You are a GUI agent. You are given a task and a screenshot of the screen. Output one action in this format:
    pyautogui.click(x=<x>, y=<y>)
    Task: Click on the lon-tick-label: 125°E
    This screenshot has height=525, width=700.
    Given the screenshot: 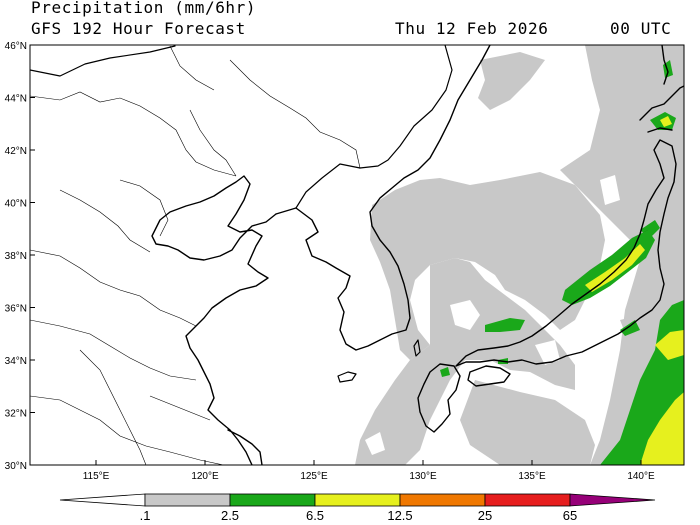 What is the action you would take?
    pyautogui.click(x=314, y=476)
    